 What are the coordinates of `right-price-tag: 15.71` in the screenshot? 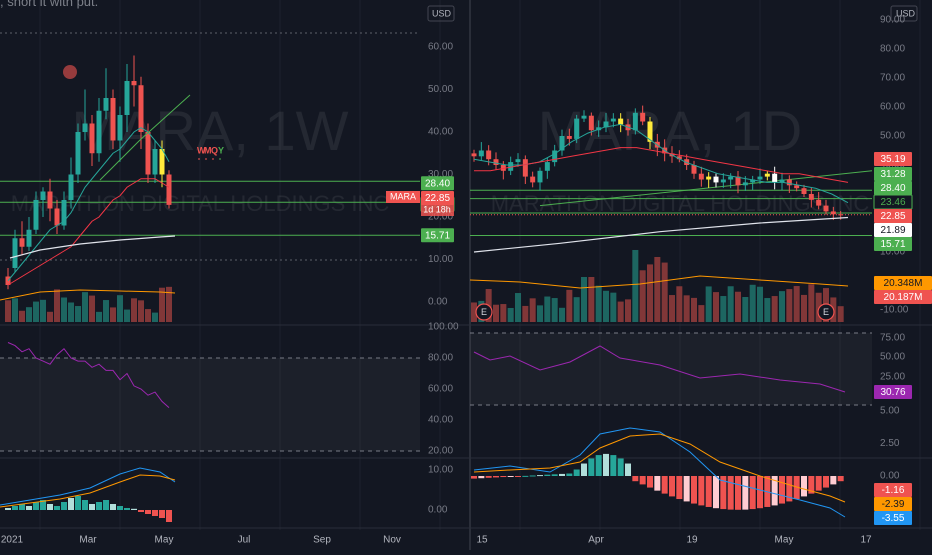 It's located at (893, 244).